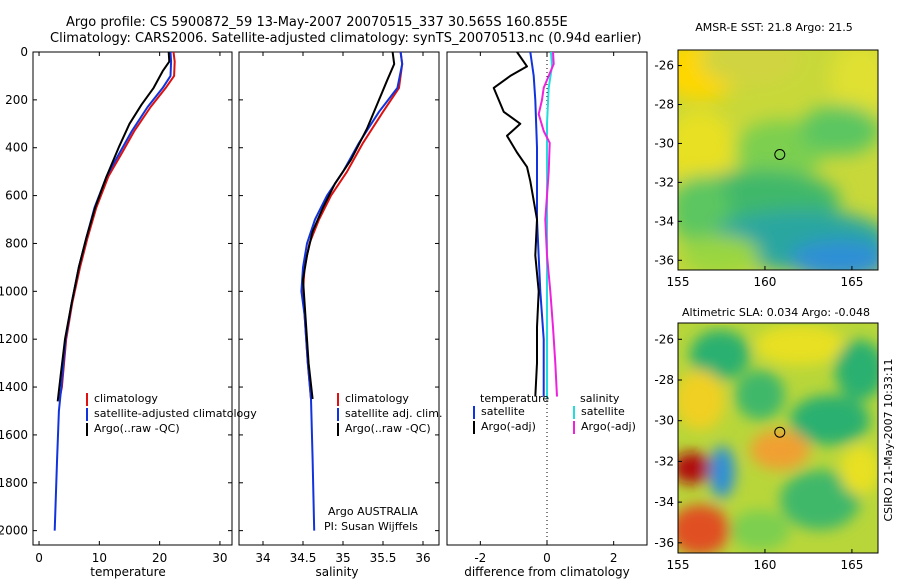 This screenshot has width=900, height=580. I want to click on legend-title-temperature: temperature, so click(514, 398).